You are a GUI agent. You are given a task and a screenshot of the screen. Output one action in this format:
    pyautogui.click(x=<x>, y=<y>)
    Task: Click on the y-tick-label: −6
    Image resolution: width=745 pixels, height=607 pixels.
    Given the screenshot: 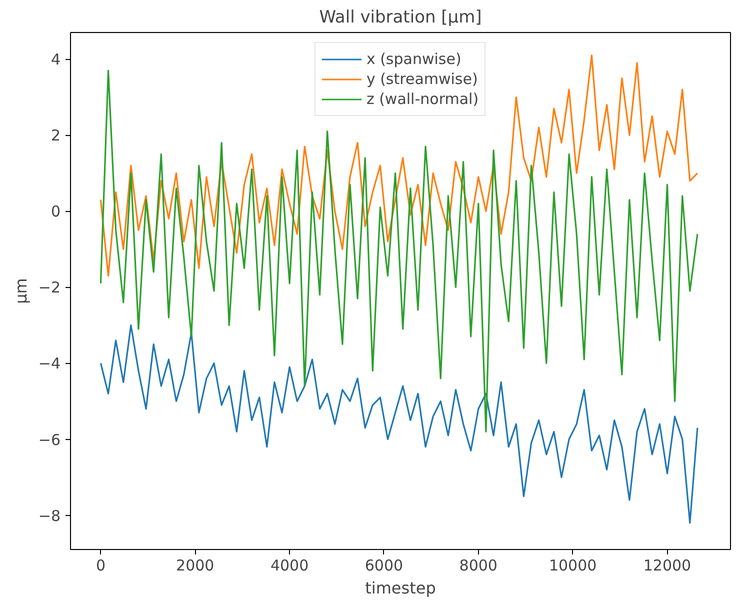 What is the action you would take?
    pyautogui.click(x=49, y=439)
    